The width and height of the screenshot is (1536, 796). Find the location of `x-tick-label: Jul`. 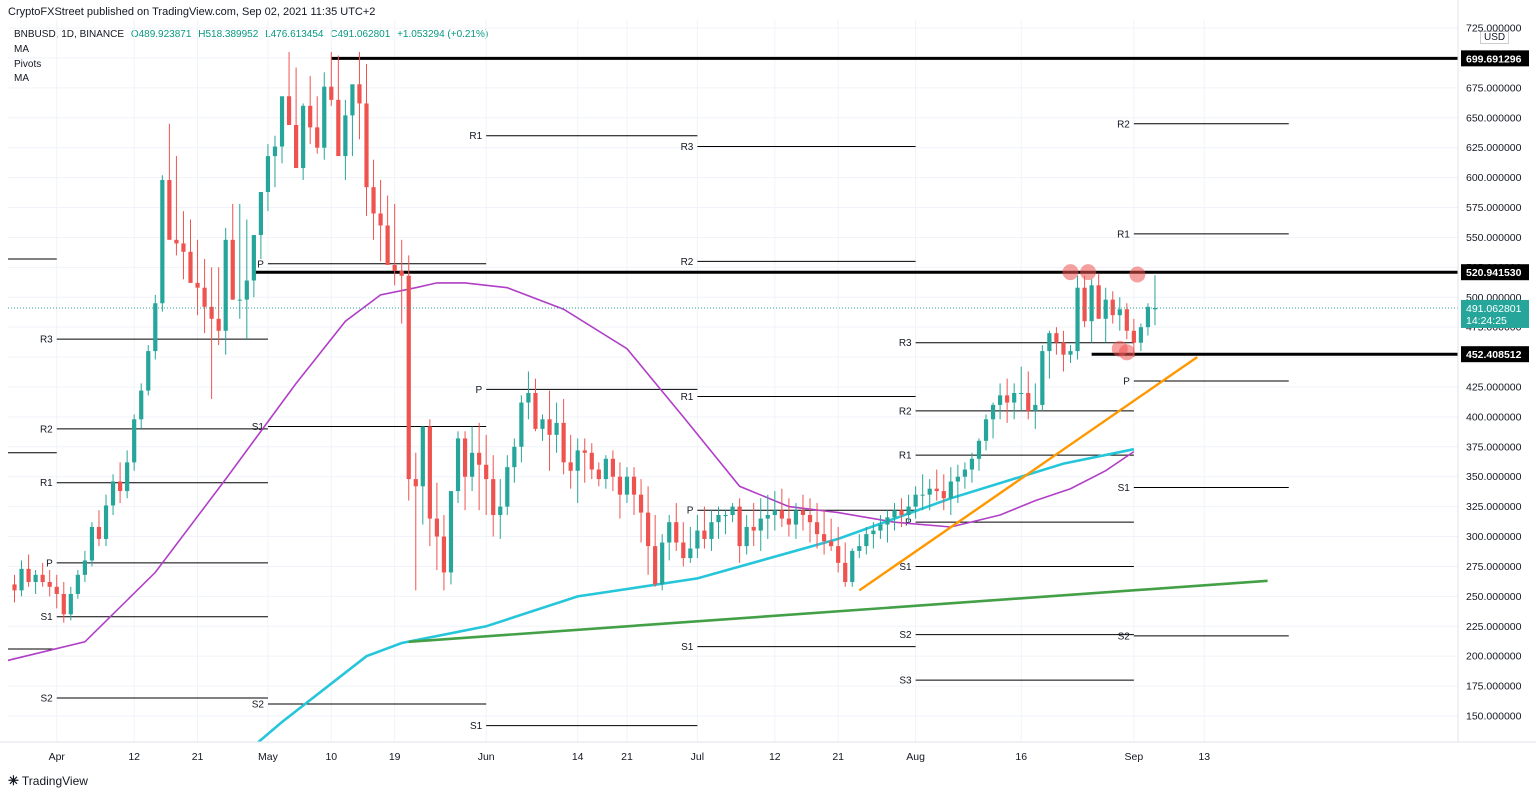

x-tick-label: Jul is located at coordinates (697, 757).